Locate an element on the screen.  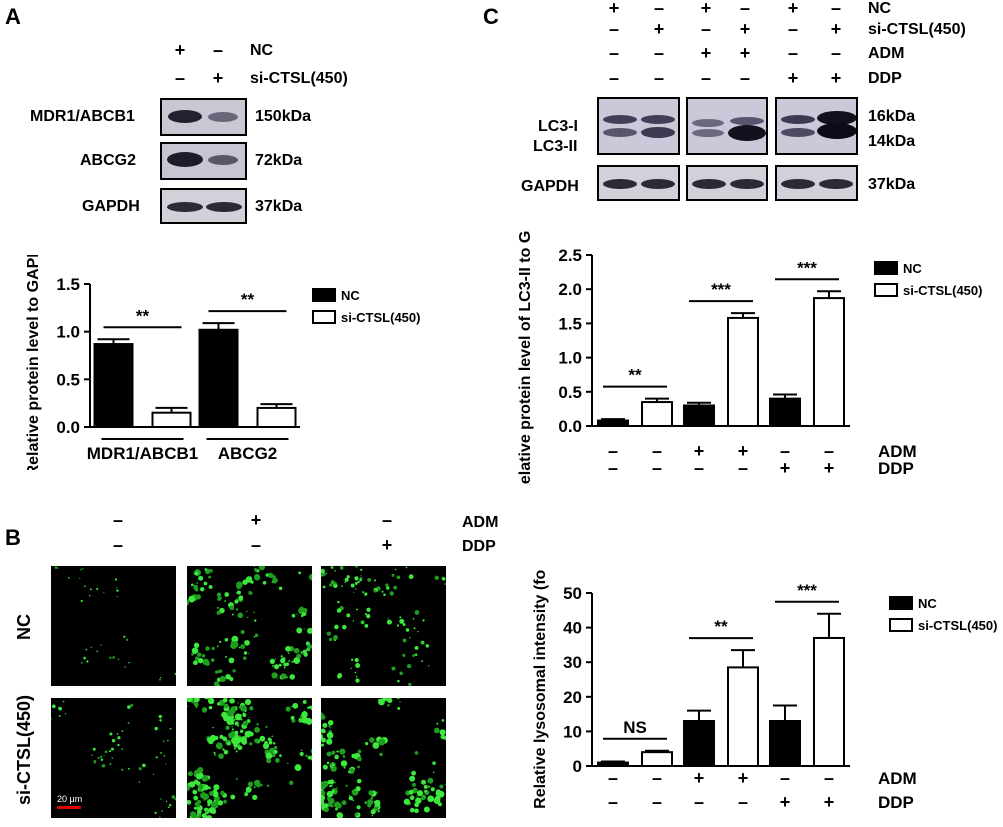
sign-c-nc-5: + is located at coordinates (793, 9).